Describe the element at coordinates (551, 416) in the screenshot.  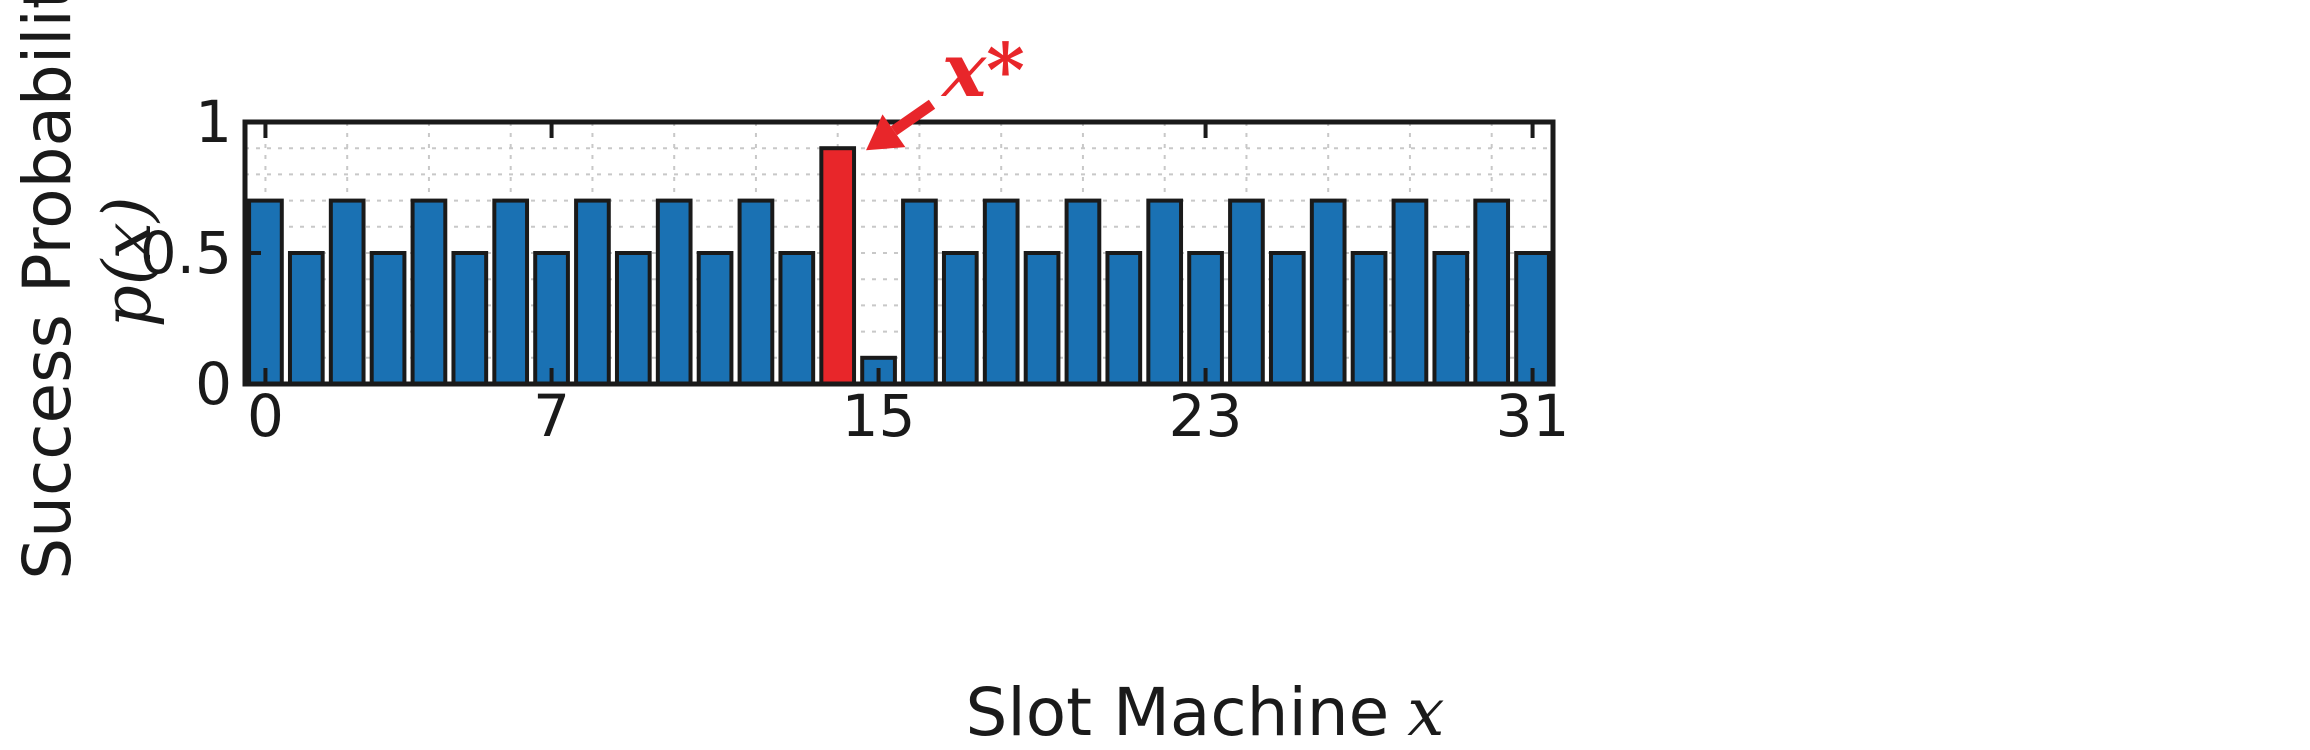
I see `x-tick-label: 7` at that location.